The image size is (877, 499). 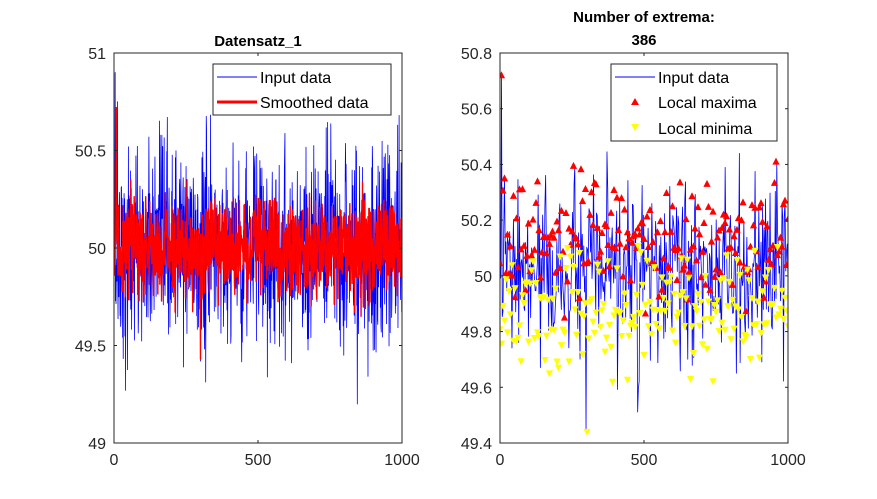 I want to click on chart1-ytick-label-6: 50.6, so click(x=476, y=110).